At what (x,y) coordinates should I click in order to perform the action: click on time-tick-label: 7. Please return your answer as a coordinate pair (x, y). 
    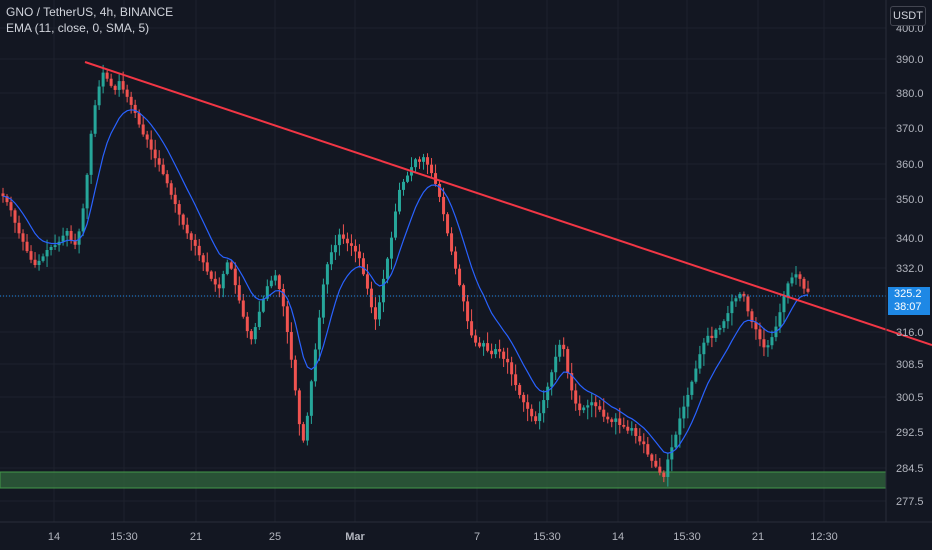
    Looking at the image, I should click on (477, 537).